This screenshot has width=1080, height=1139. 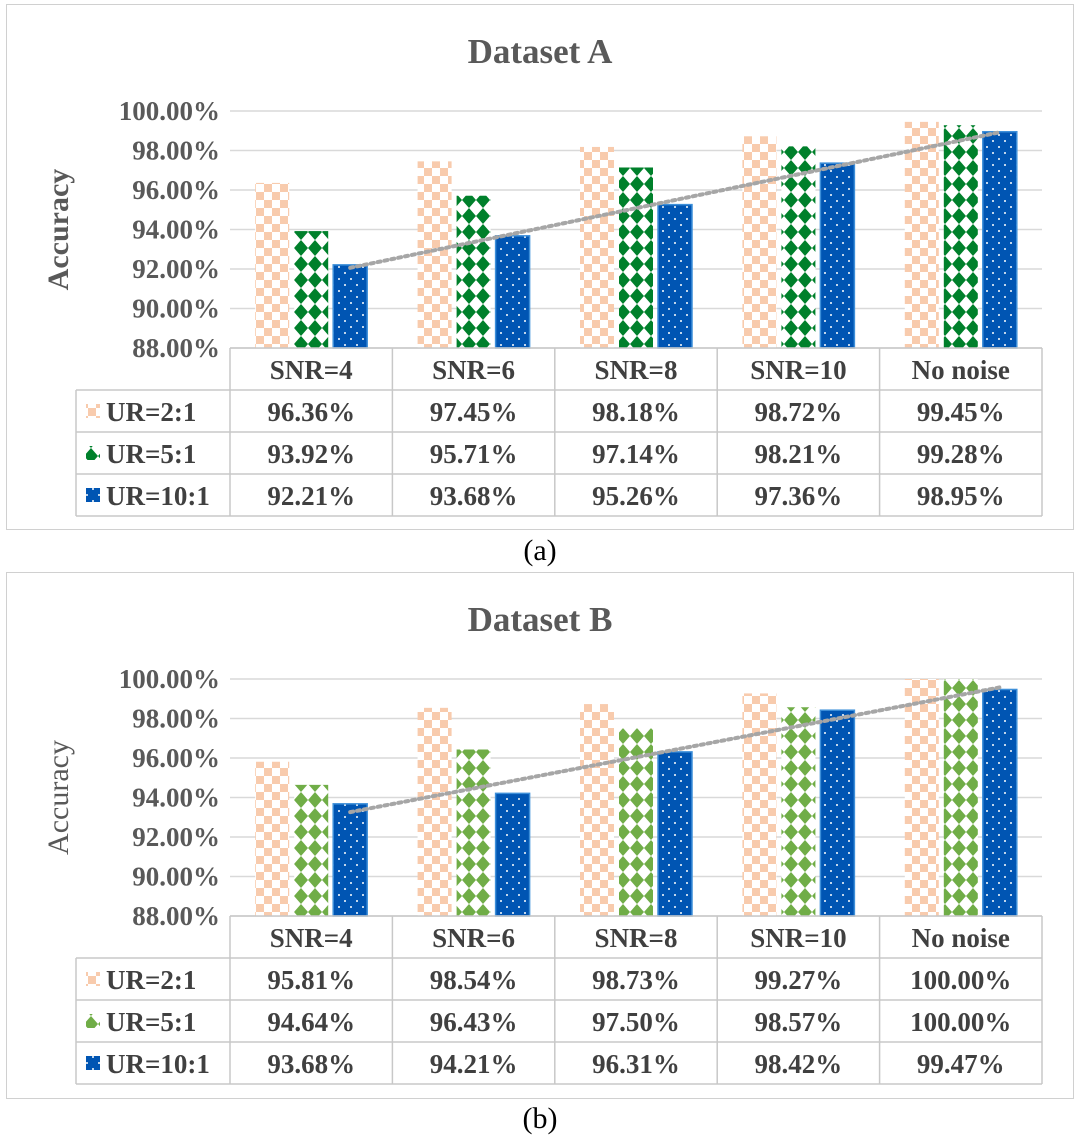 I want to click on data-label: 96.43%, so click(x=474, y=1022).